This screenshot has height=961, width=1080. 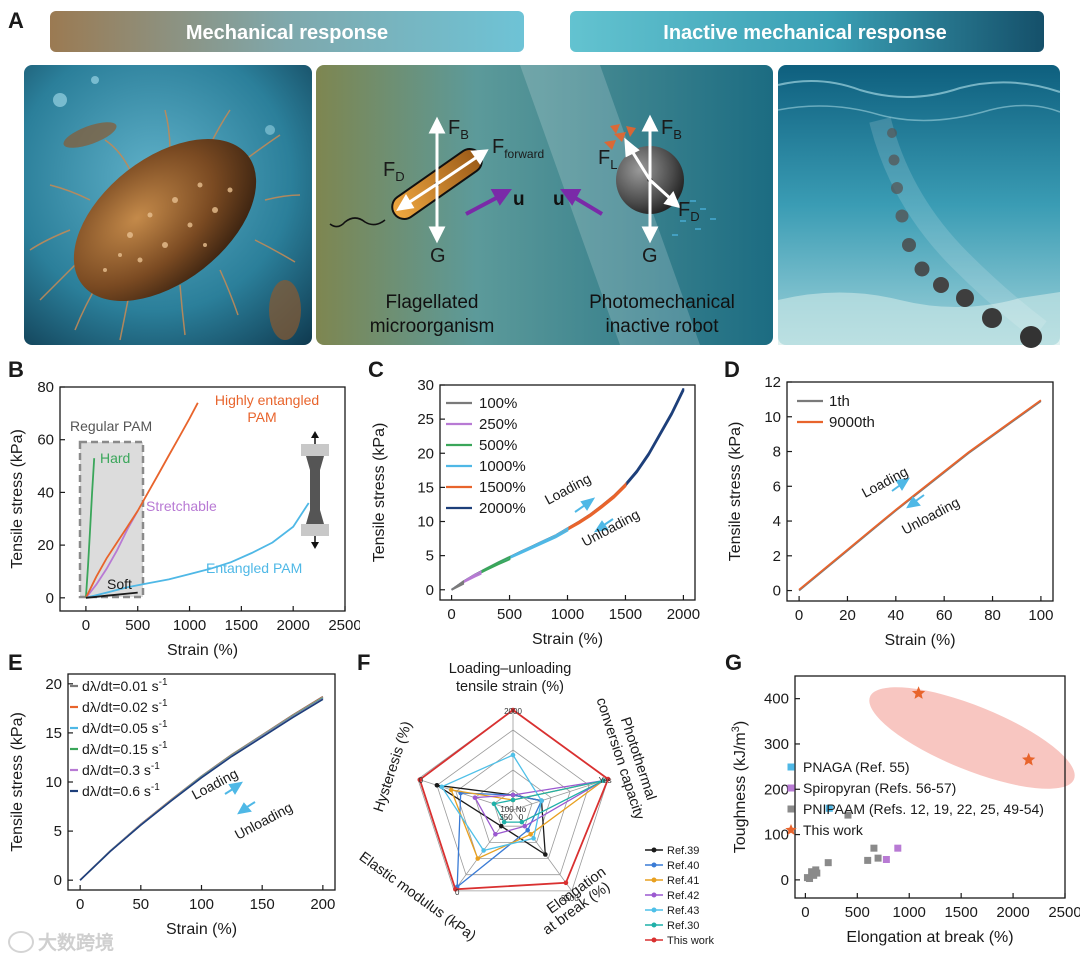 I want to click on y-tick-label: 80, so click(x=45, y=387).